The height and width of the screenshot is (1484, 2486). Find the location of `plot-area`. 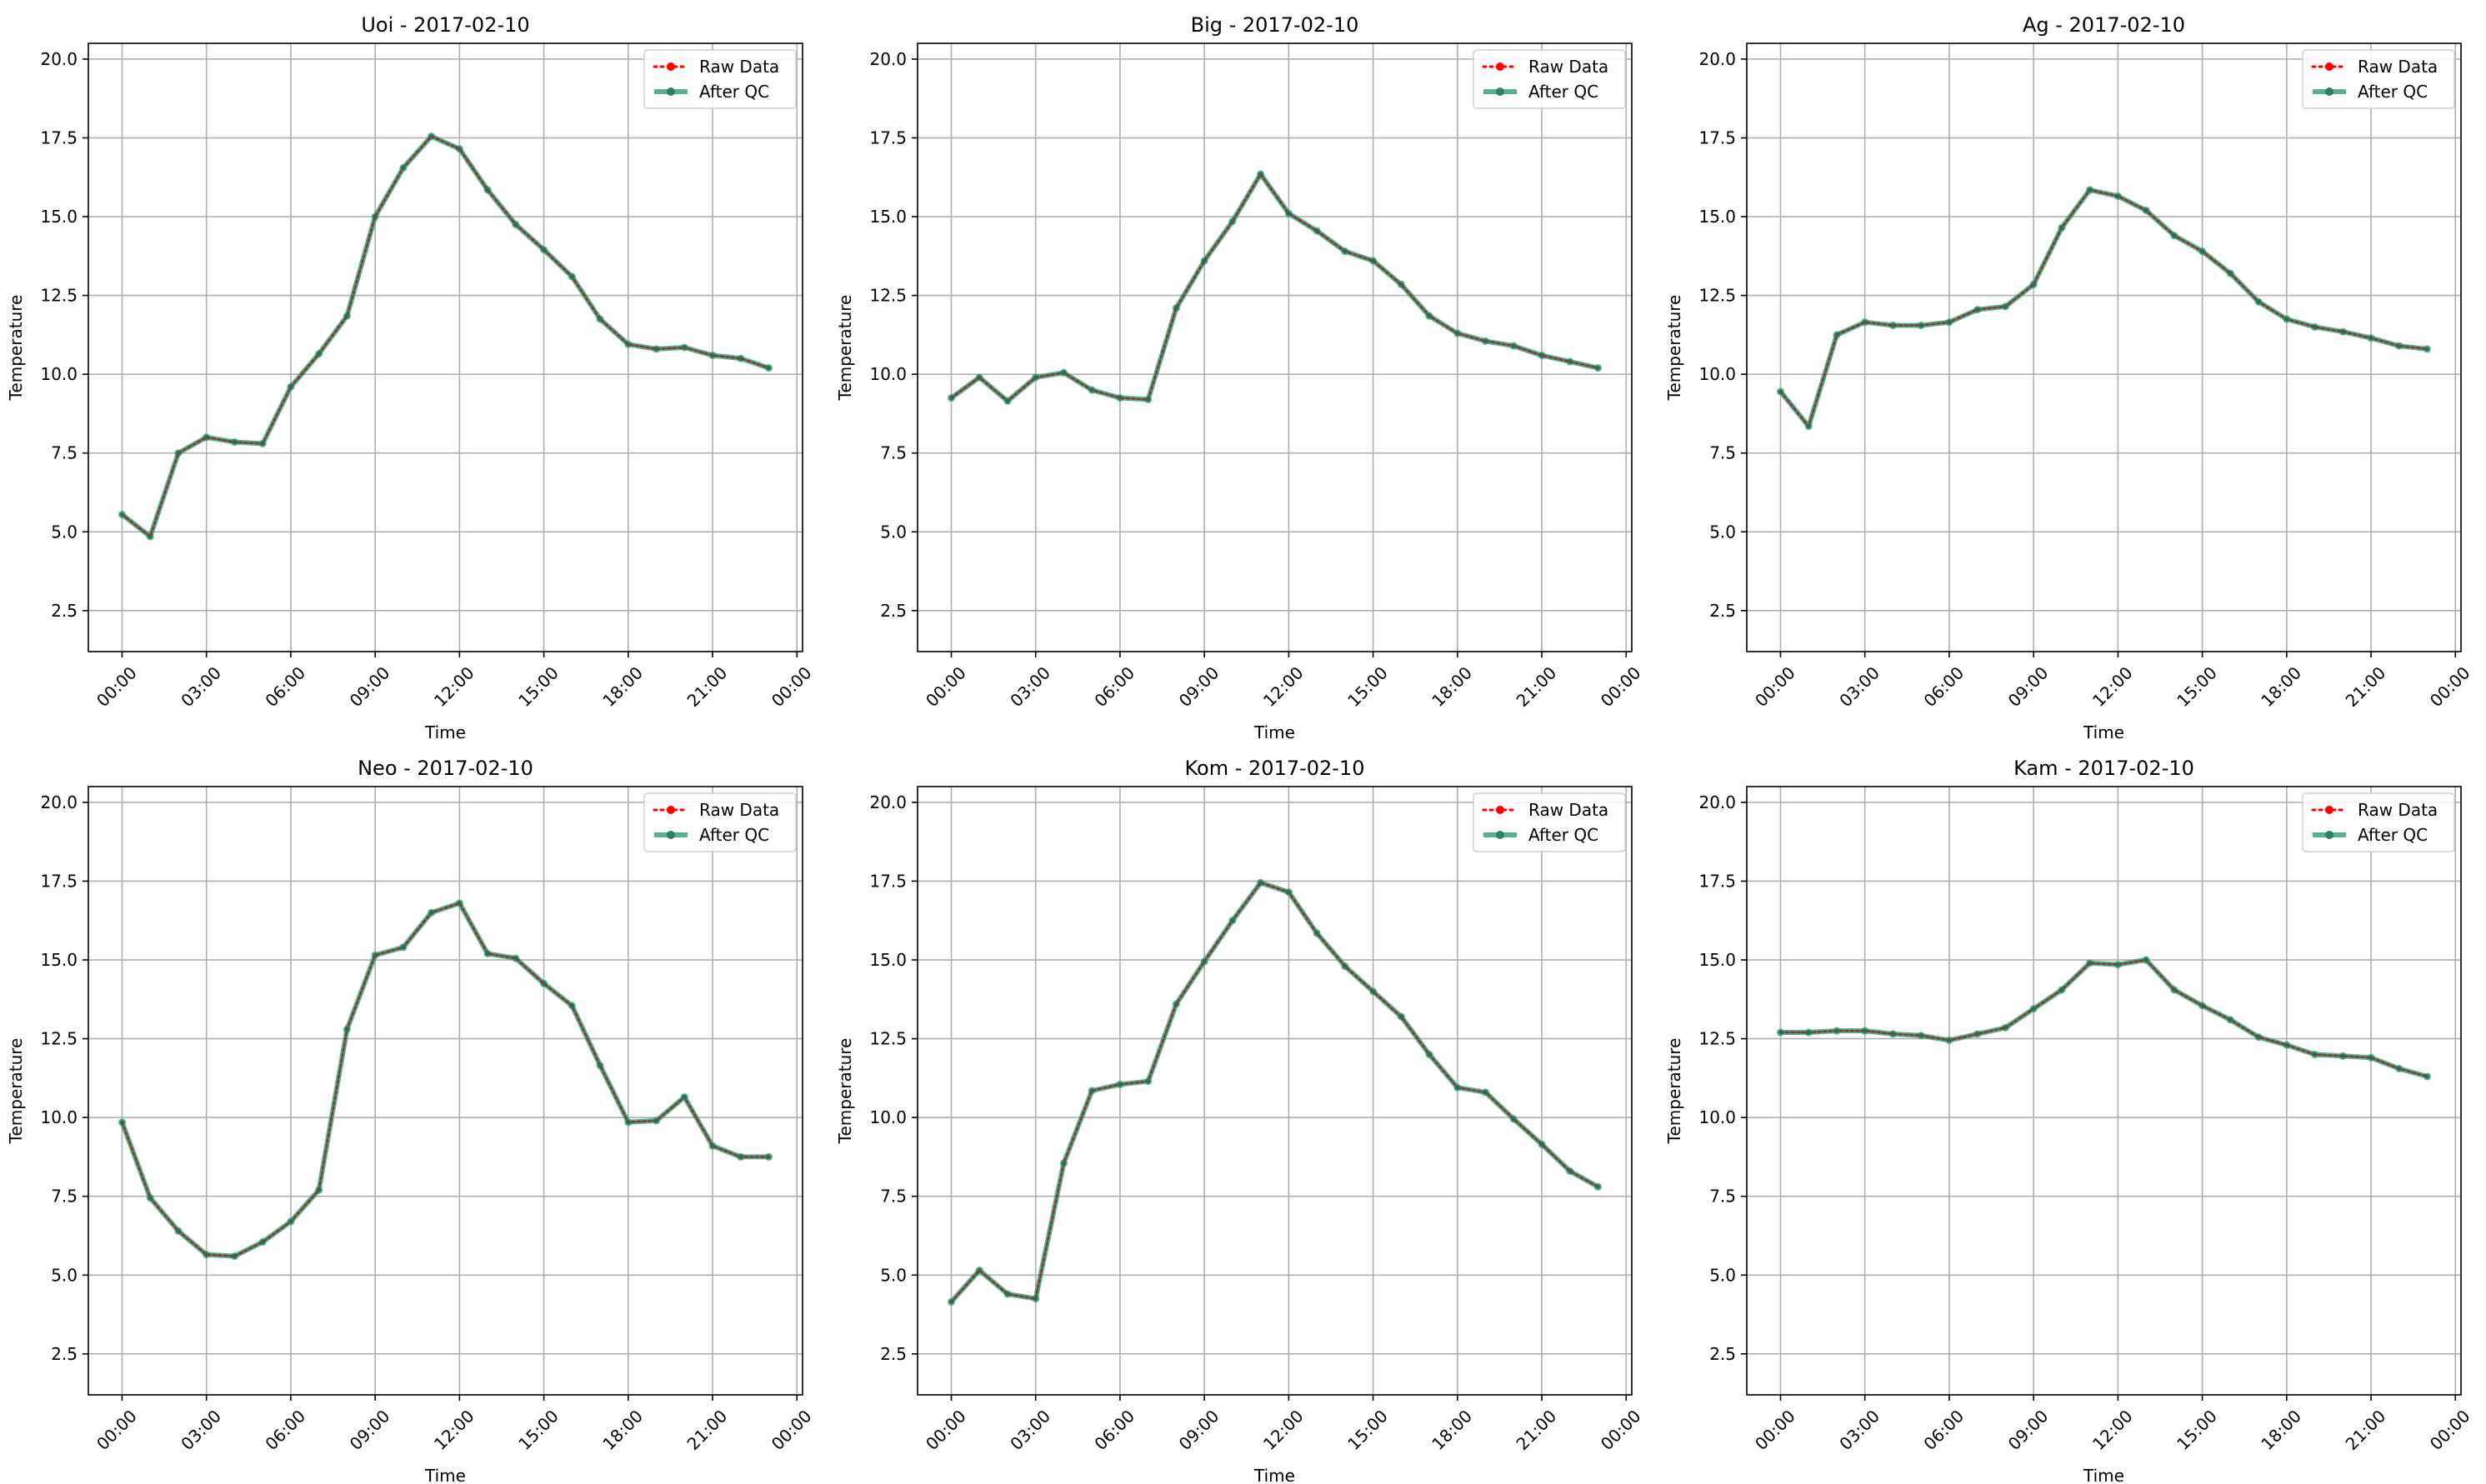

plot-area is located at coordinates (2104, 1091).